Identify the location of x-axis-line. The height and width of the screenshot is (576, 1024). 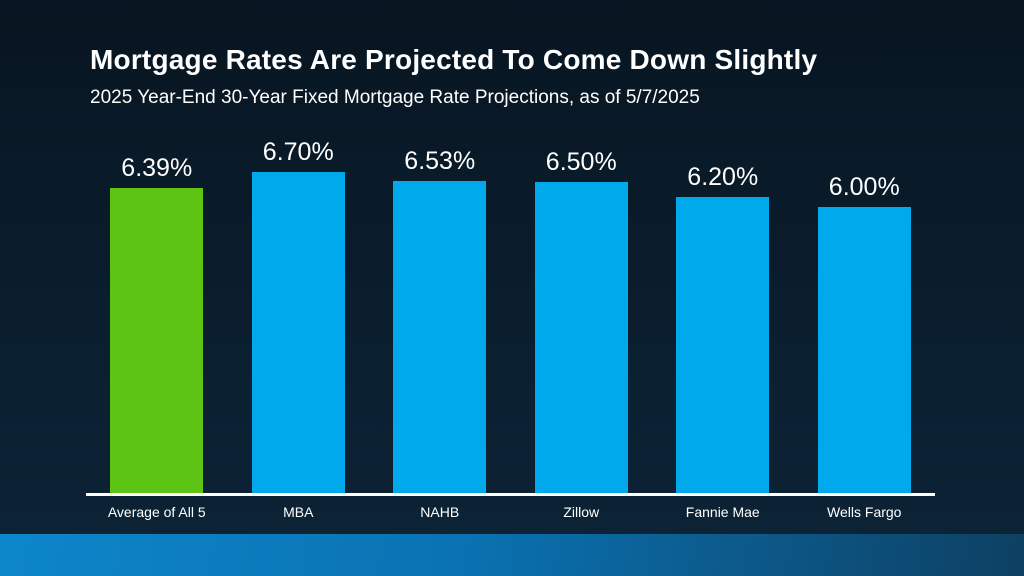
(510, 494).